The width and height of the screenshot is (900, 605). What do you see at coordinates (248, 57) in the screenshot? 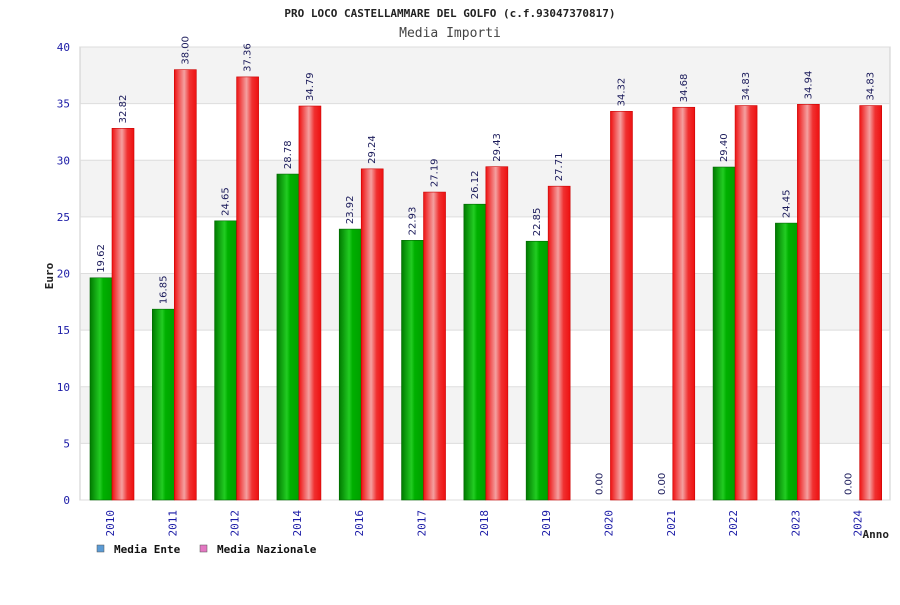
I see `bar-value-label: 37.36` at bounding box center [248, 57].